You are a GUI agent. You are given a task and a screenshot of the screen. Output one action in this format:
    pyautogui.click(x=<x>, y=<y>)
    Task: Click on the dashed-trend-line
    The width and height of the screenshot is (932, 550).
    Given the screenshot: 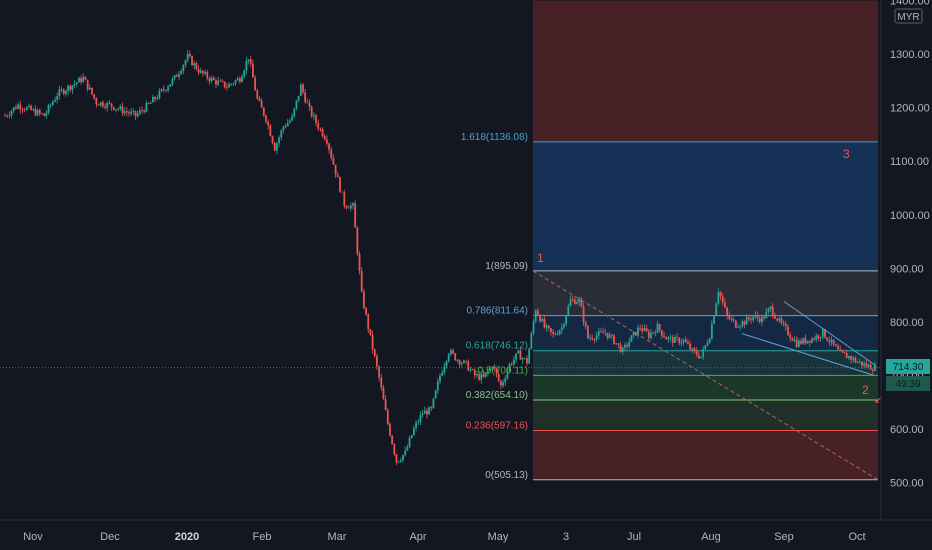 What is the action you would take?
    pyautogui.click(x=705, y=375)
    